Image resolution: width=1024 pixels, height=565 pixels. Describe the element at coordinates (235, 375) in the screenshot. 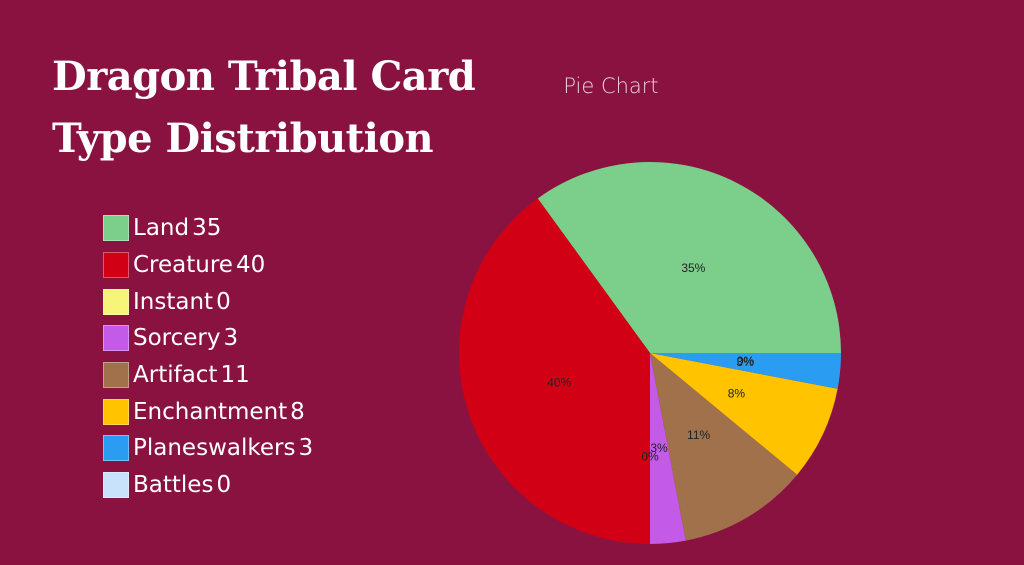

I see `legend-value: 11` at that location.